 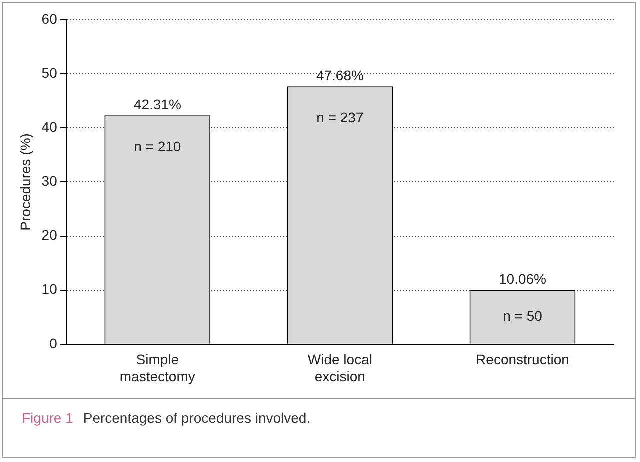 What do you see at coordinates (523, 316) in the screenshot?
I see `annotation: n = 50` at bounding box center [523, 316].